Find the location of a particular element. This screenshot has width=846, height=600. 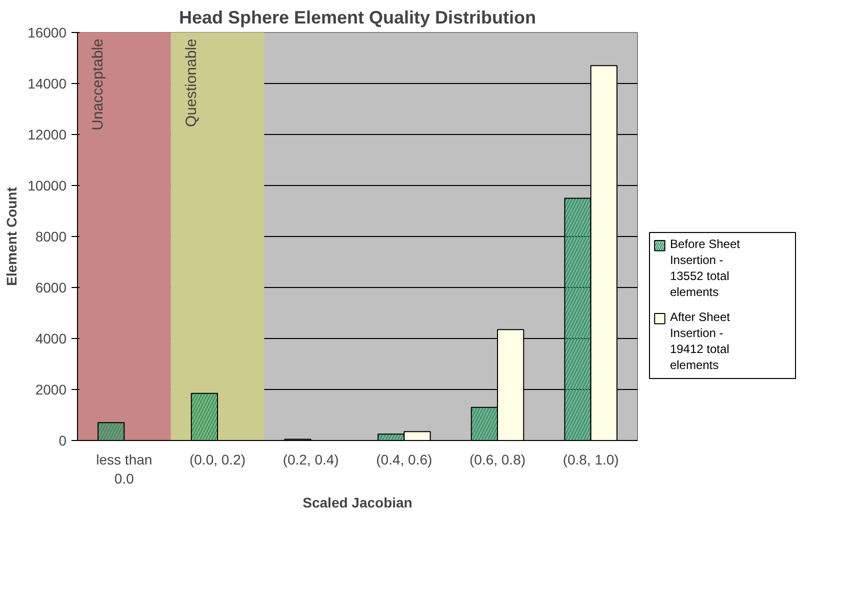

y-tick-label: 4000 is located at coordinates (51, 338).